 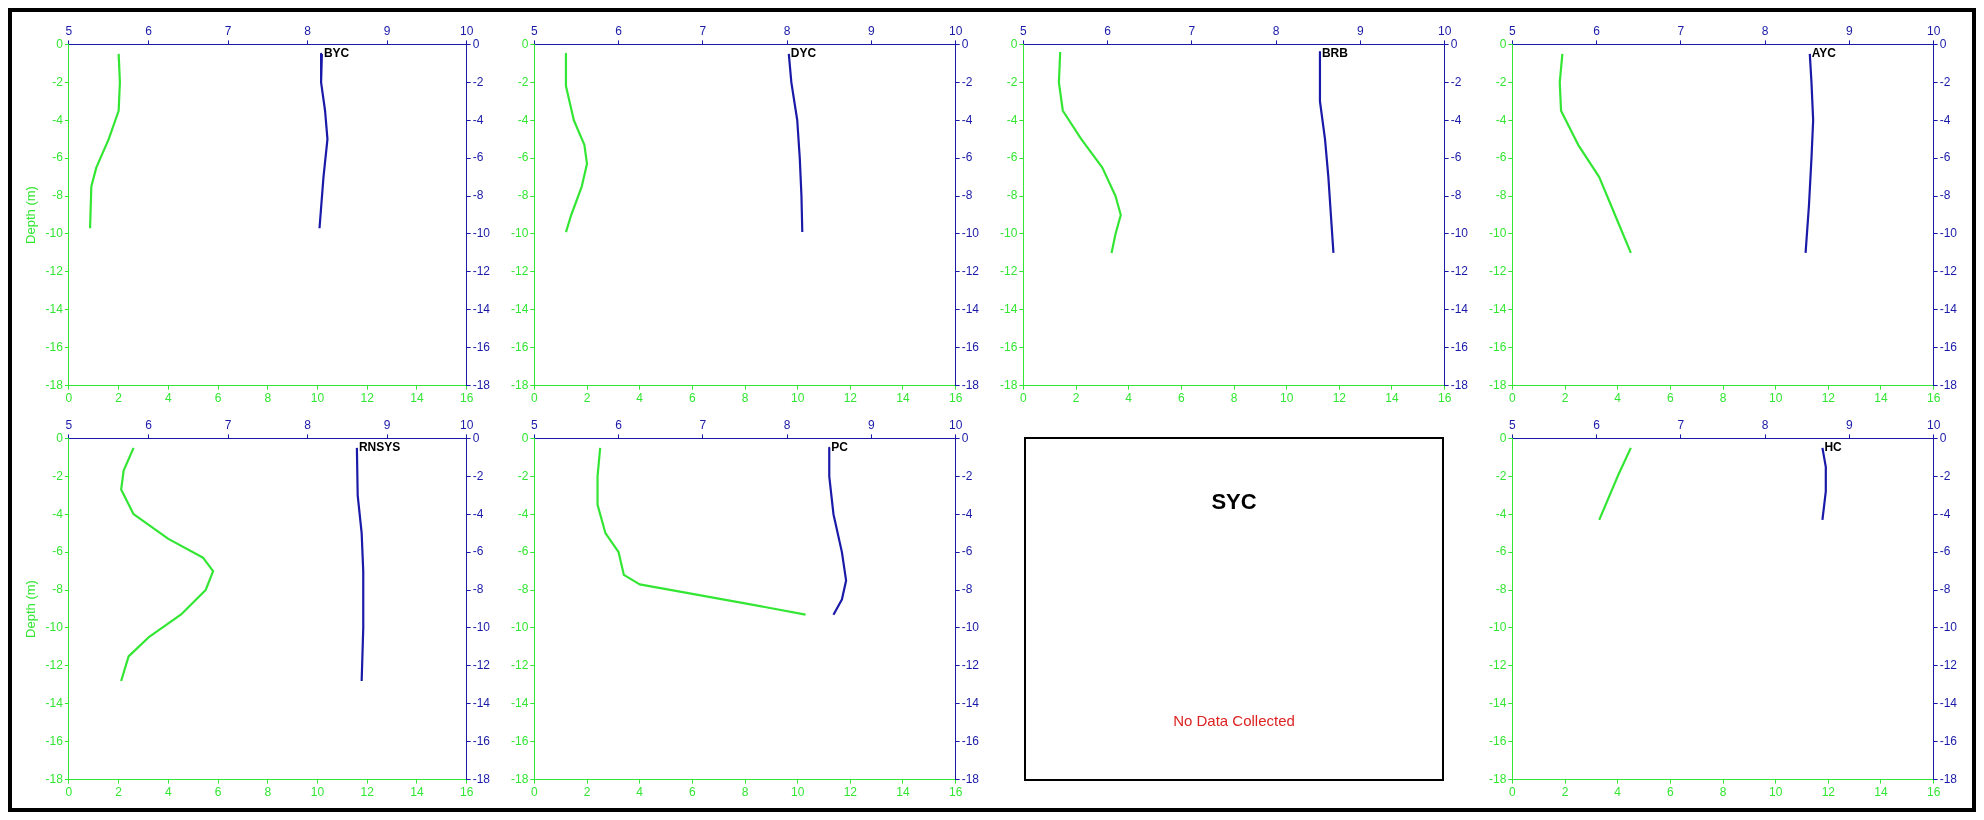 What do you see at coordinates (1234, 502) in the screenshot?
I see `text: SYC` at bounding box center [1234, 502].